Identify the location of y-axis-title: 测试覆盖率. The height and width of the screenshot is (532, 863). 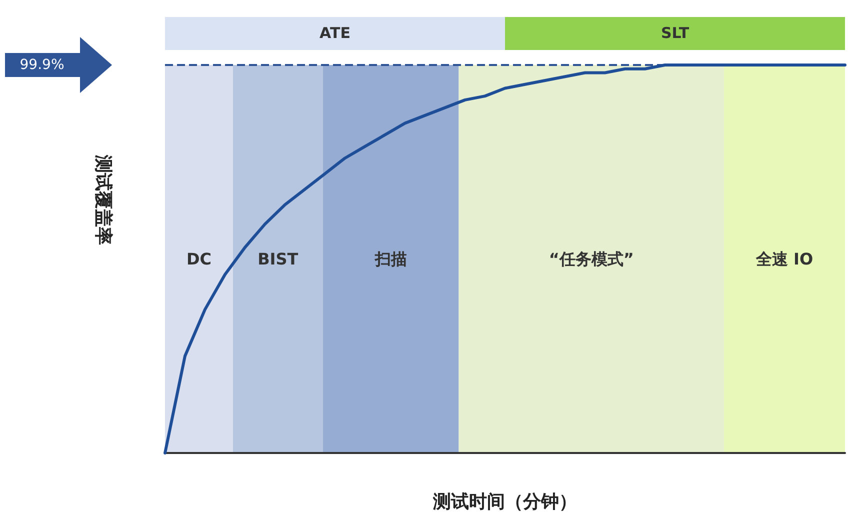
(103, 199).